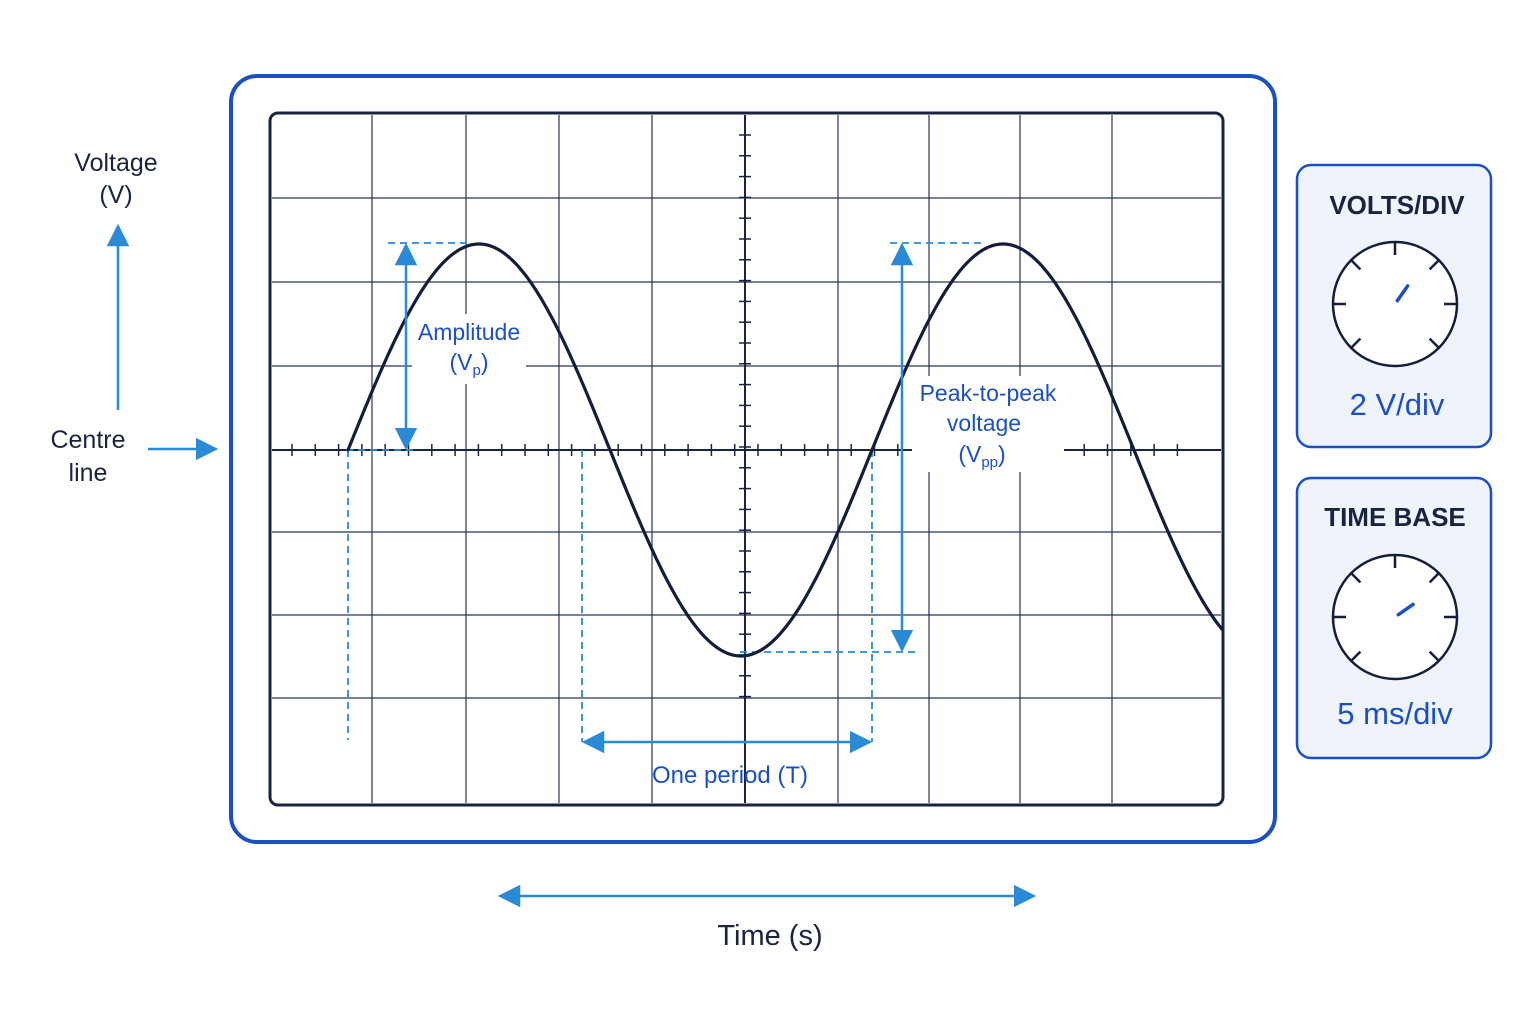 The width and height of the screenshot is (1536, 1024). Describe the element at coordinates (981, 456) in the screenshot. I see `peak-to-peak-symbol: (Vpp)` at that location.